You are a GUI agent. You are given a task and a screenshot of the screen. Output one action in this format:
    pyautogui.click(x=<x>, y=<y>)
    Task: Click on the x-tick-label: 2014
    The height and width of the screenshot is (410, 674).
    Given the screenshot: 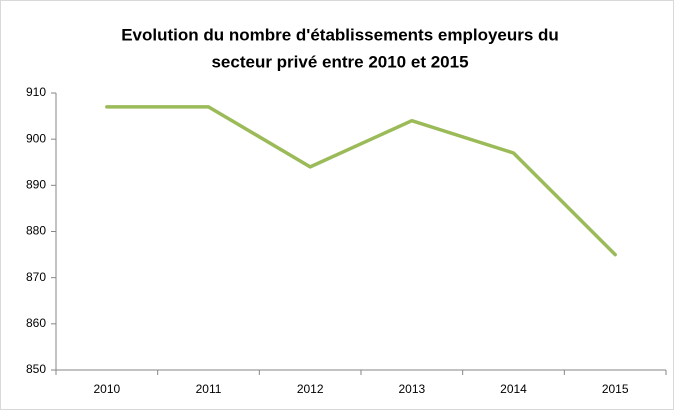 What is the action you would take?
    pyautogui.click(x=513, y=389)
    